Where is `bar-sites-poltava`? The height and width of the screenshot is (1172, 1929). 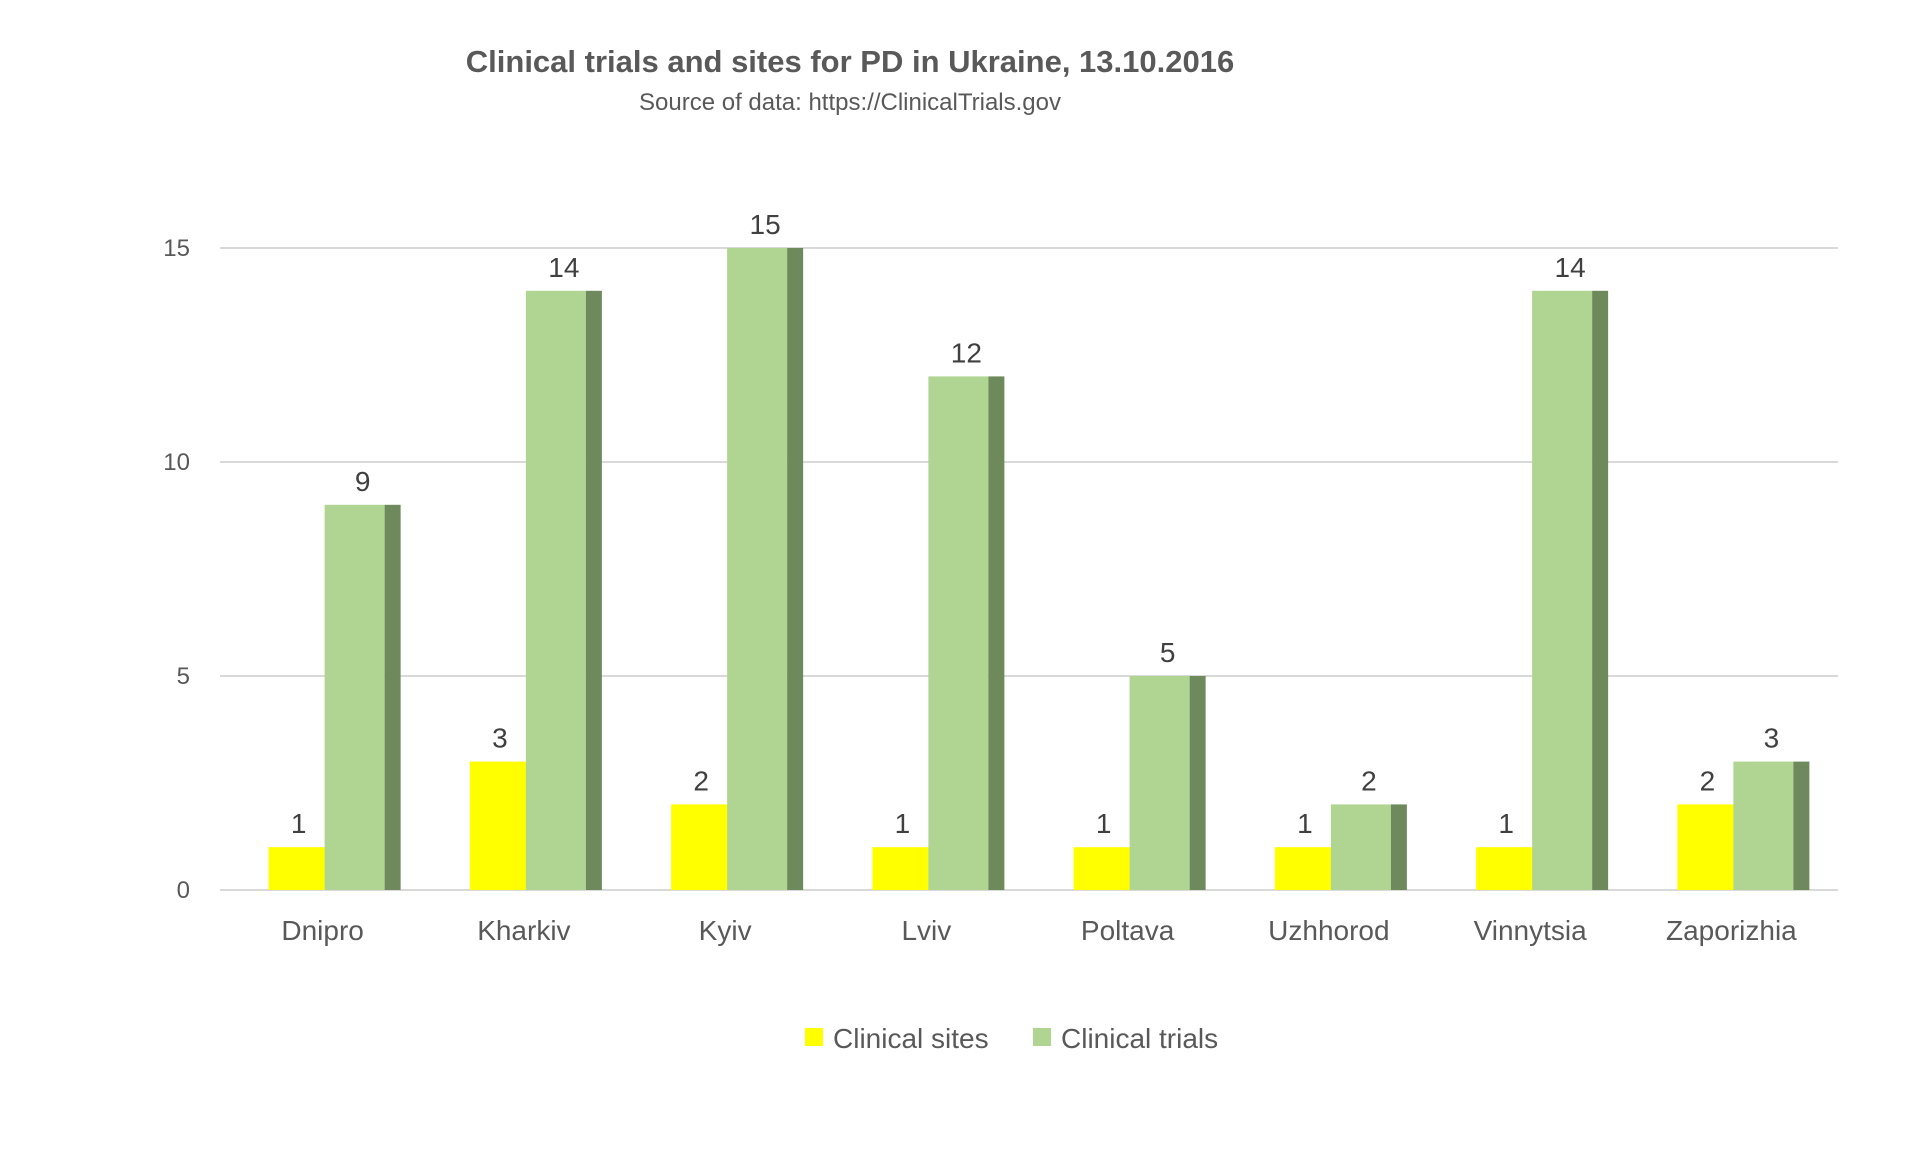 bar-sites-poltava is located at coordinates (1103, 868).